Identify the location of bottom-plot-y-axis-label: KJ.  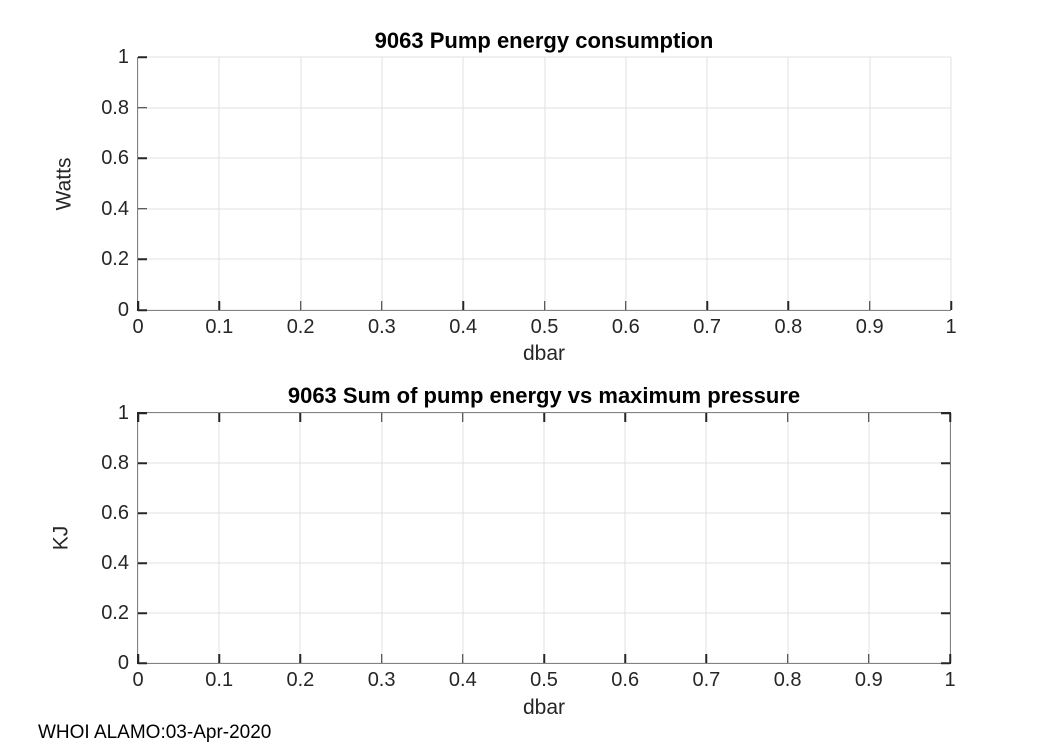
(61, 538).